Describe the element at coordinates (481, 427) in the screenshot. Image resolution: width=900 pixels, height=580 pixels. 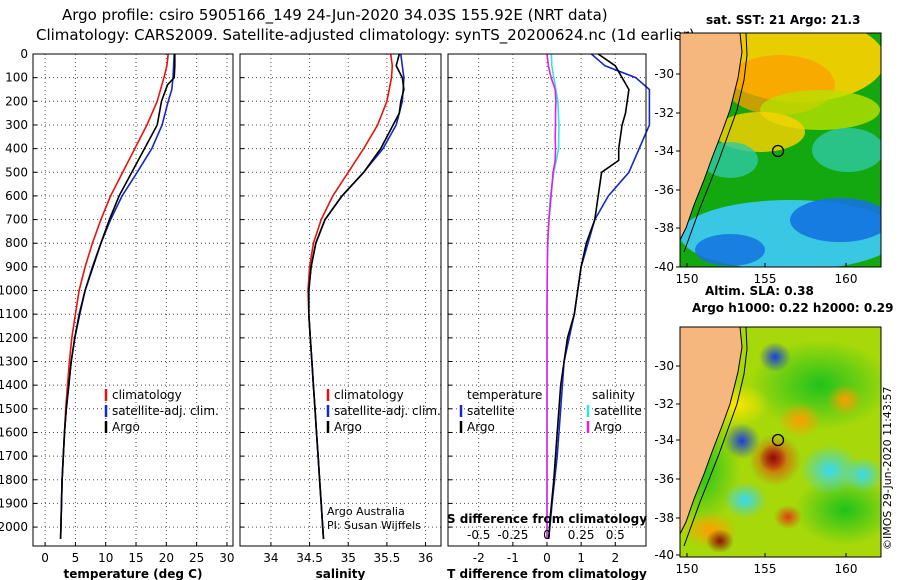
I see `legend-label-t-argo: Argo` at that location.